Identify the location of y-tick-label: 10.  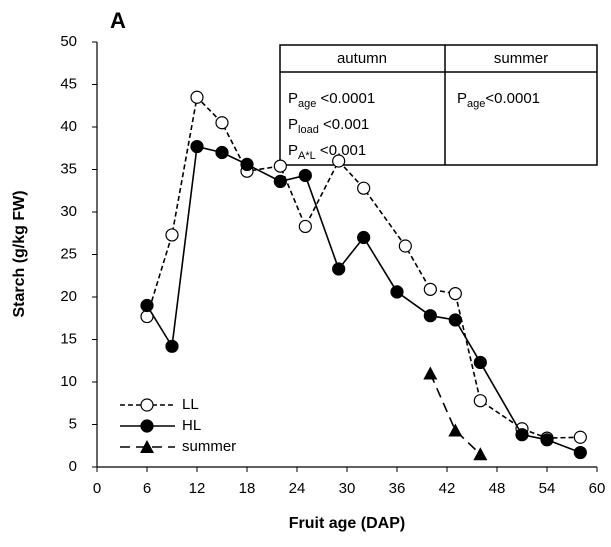
(68, 381).